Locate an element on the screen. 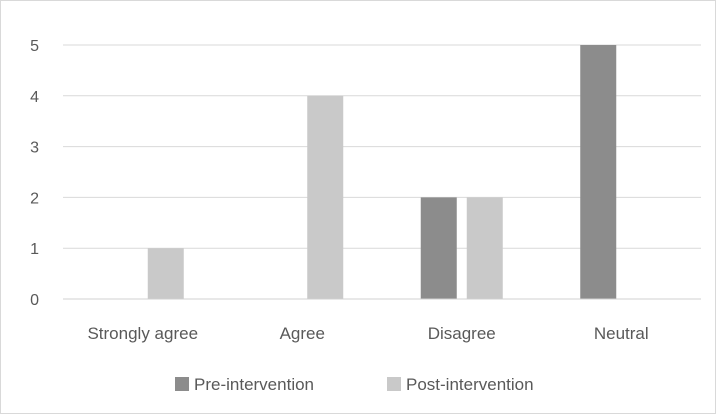  y-tick-label: 3 is located at coordinates (34, 148).